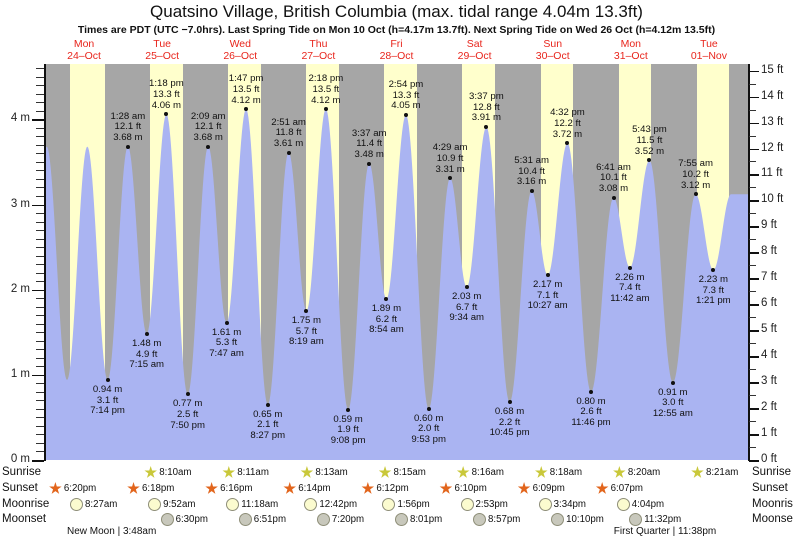 The width and height of the screenshot is (793, 539). What do you see at coordinates (547, 285) in the screenshot?
I see `tide-label-line: 2.17 m` at bounding box center [547, 285].